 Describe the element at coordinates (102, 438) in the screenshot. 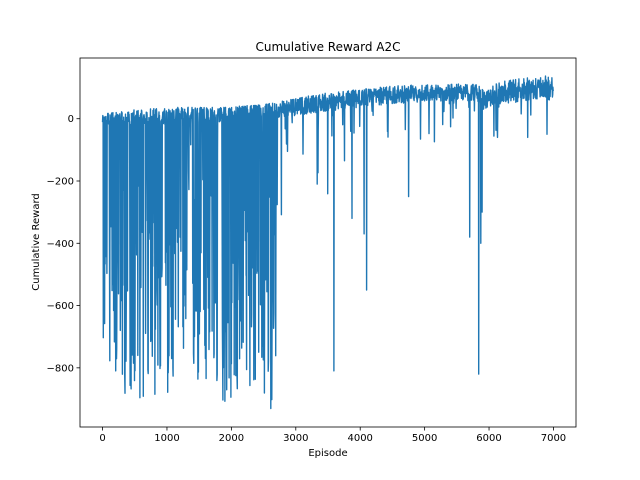

I see `x-tick-label: 0` at that location.